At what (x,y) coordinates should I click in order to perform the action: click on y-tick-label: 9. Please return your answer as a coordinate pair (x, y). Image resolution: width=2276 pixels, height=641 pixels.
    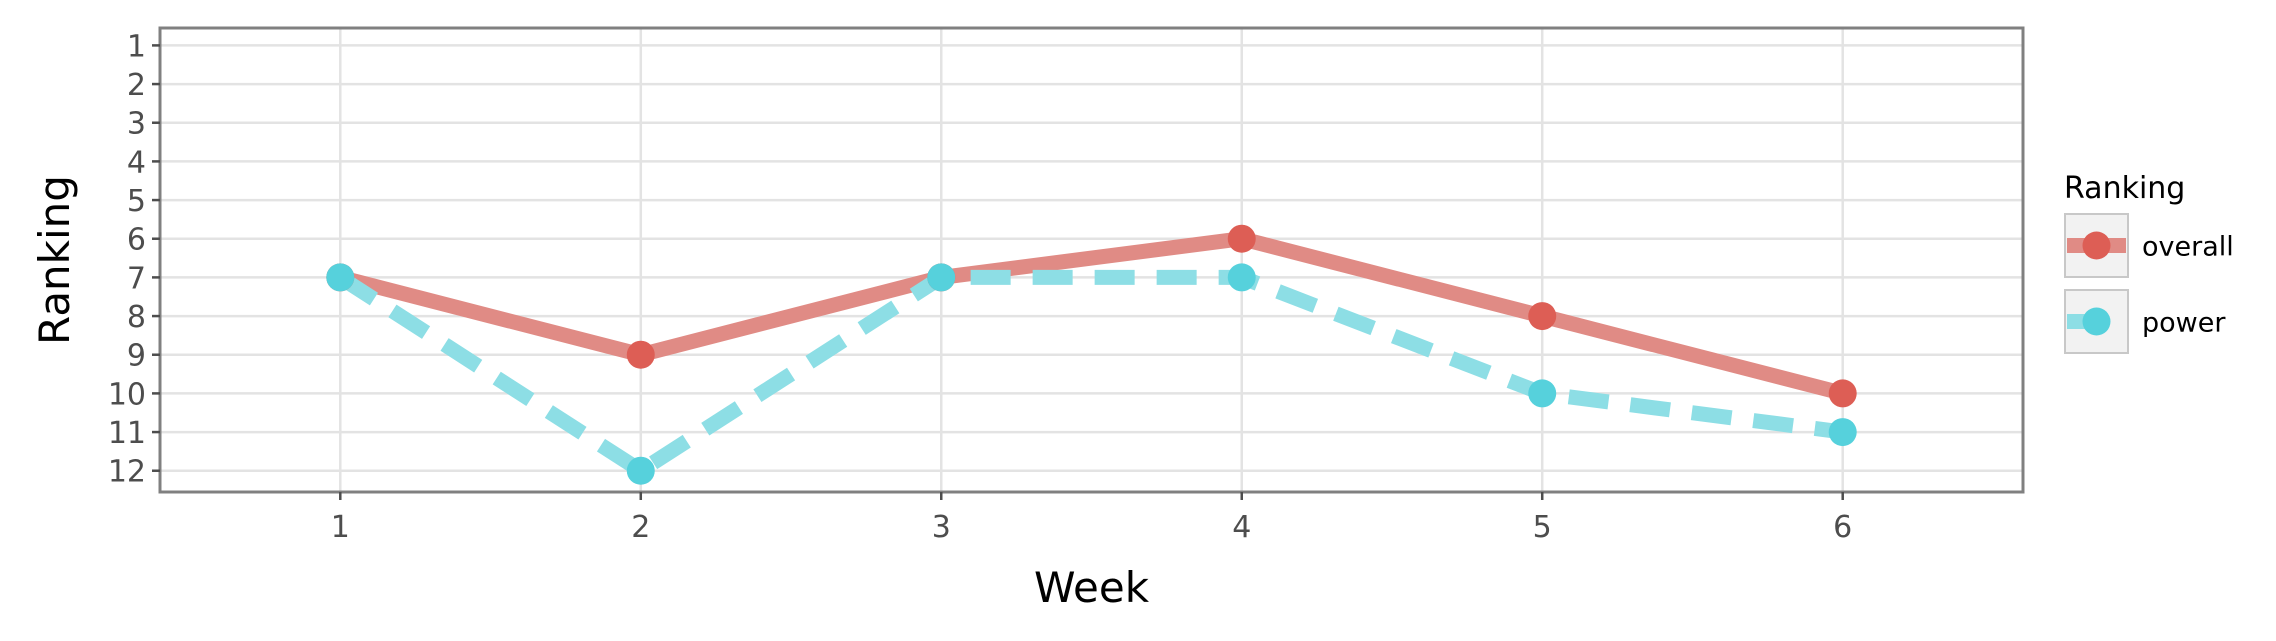
    Looking at the image, I should click on (136, 356).